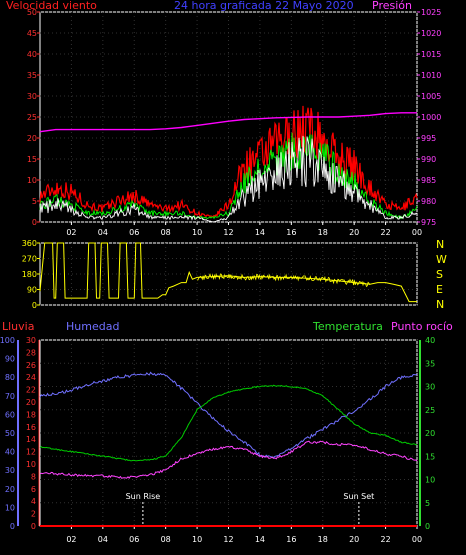  What do you see at coordinates (347, 326) in the screenshot?
I see `temperature-label: Temperatura` at bounding box center [347, 326].